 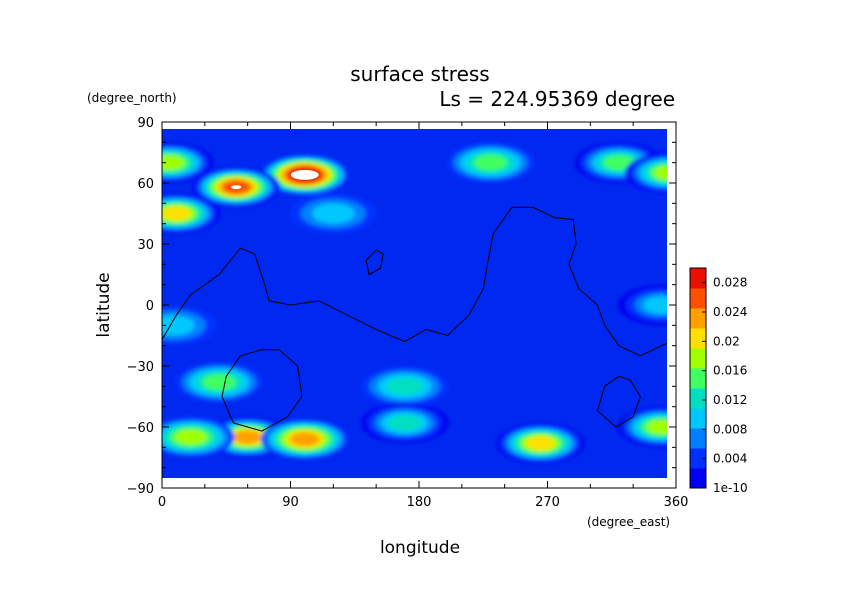 What do you see at coordinates (557, 99) in the screenshot?
I see `chart-subtitle: Ls = 224.95369 degree` at bounding box center [557, 99].